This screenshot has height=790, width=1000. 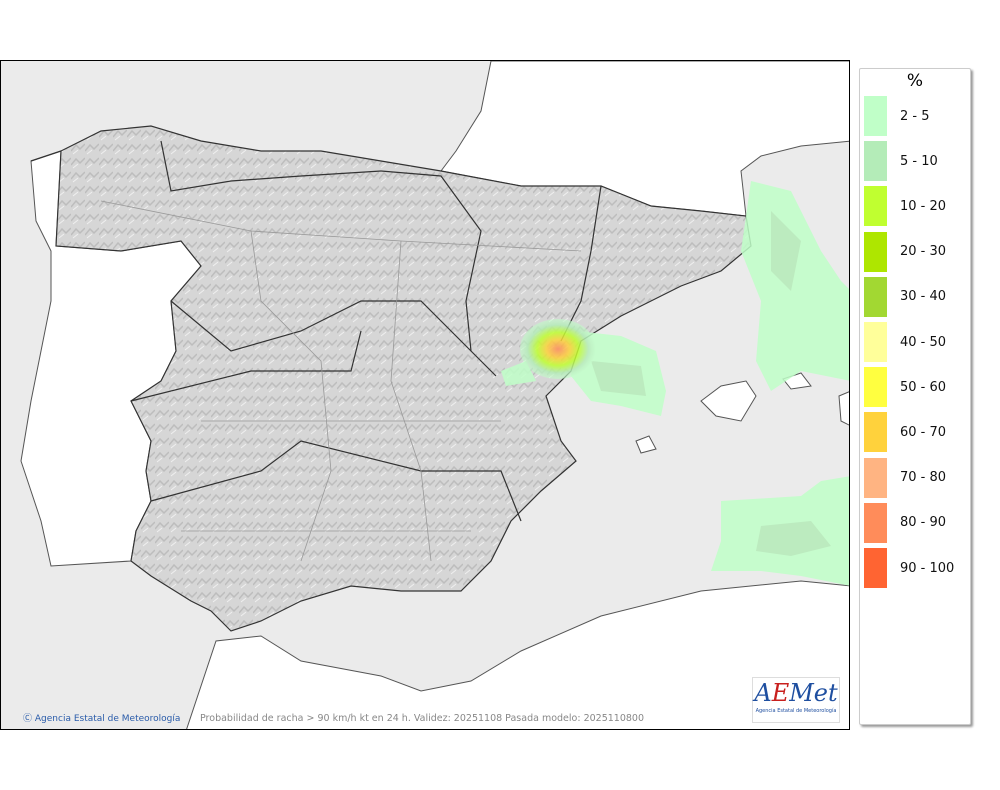 I want to click on legend-label: 50 - 60, so click(x=923, y=387).